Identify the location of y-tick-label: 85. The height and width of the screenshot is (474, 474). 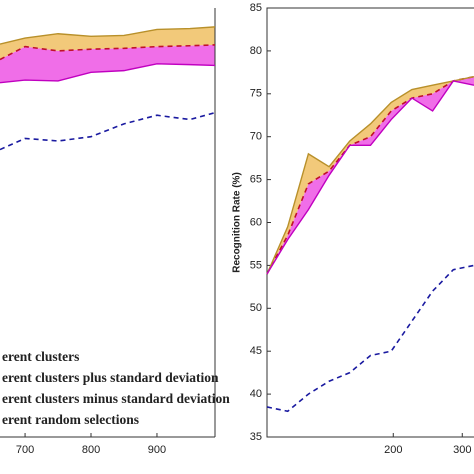
(256, 8).